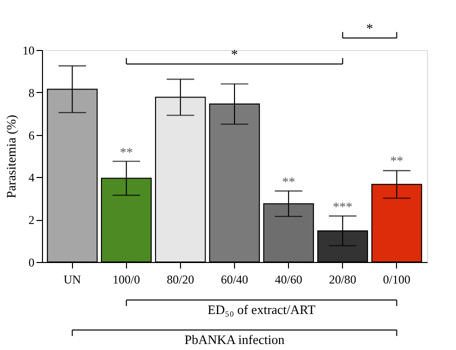 This screenshot has height=350, width=456. What do you see at coordinates (11, 156) in the screenshot?
I see `y-axis-title: Parasitemia (%)` at bounding box center [11, 156].